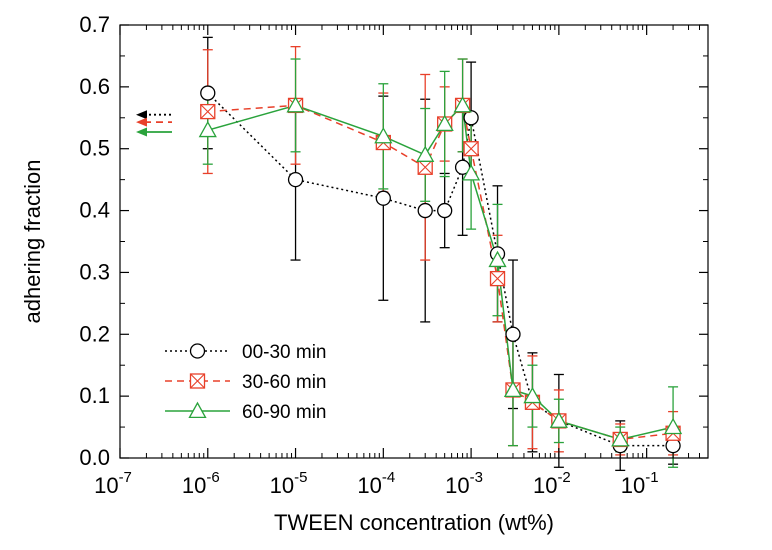  I want to click on x-tick-label: 10⁻¹, so click(640, 483).